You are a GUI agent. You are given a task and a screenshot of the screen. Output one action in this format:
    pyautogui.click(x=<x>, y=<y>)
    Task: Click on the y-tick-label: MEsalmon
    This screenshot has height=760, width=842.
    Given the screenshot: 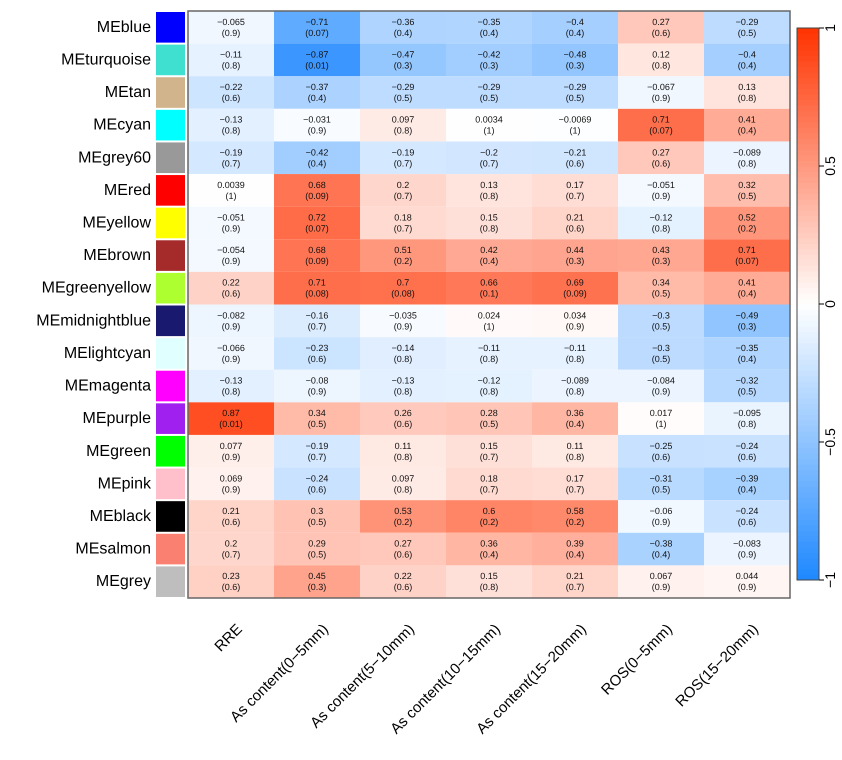 What is the action you would take?
    pyautogui.click(x=113, y=549)
    